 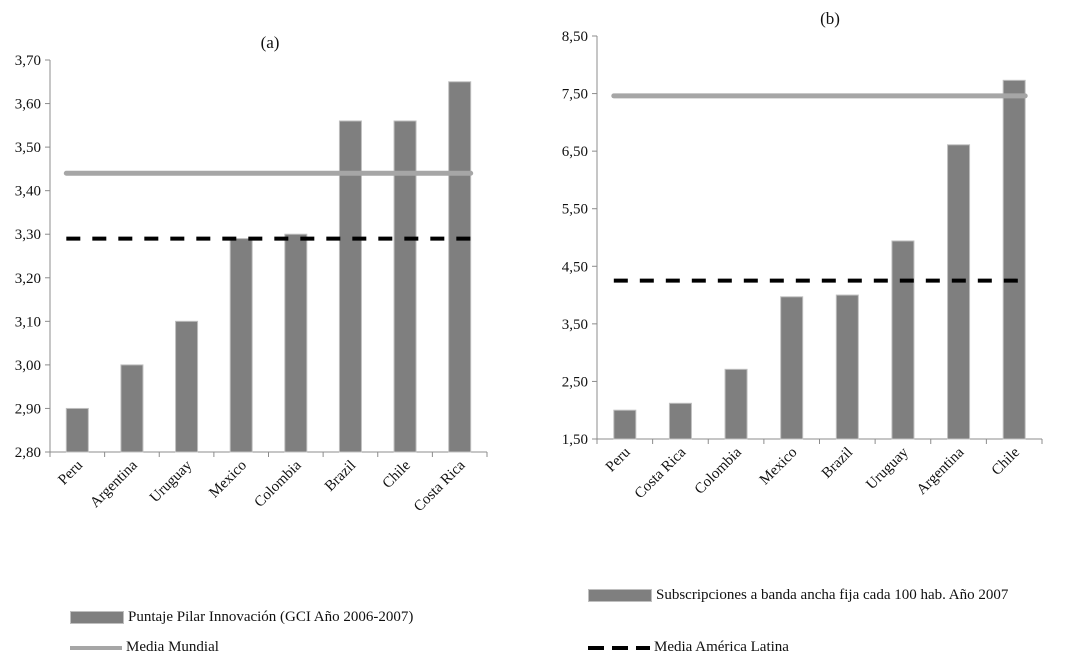 What do you see at coordinates (620, 595) in the screenshot?
I see `legend-swatch-bar-b` at bounding box center [620, 595].